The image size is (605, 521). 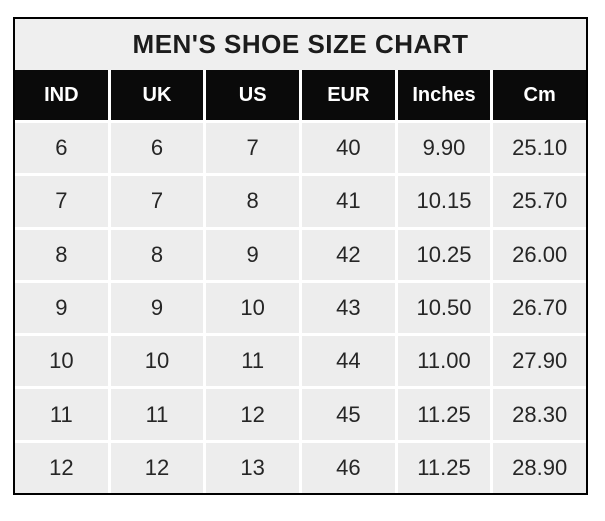 I want to click on table-cell-r7-us: 13, so click(x=252, y=467).